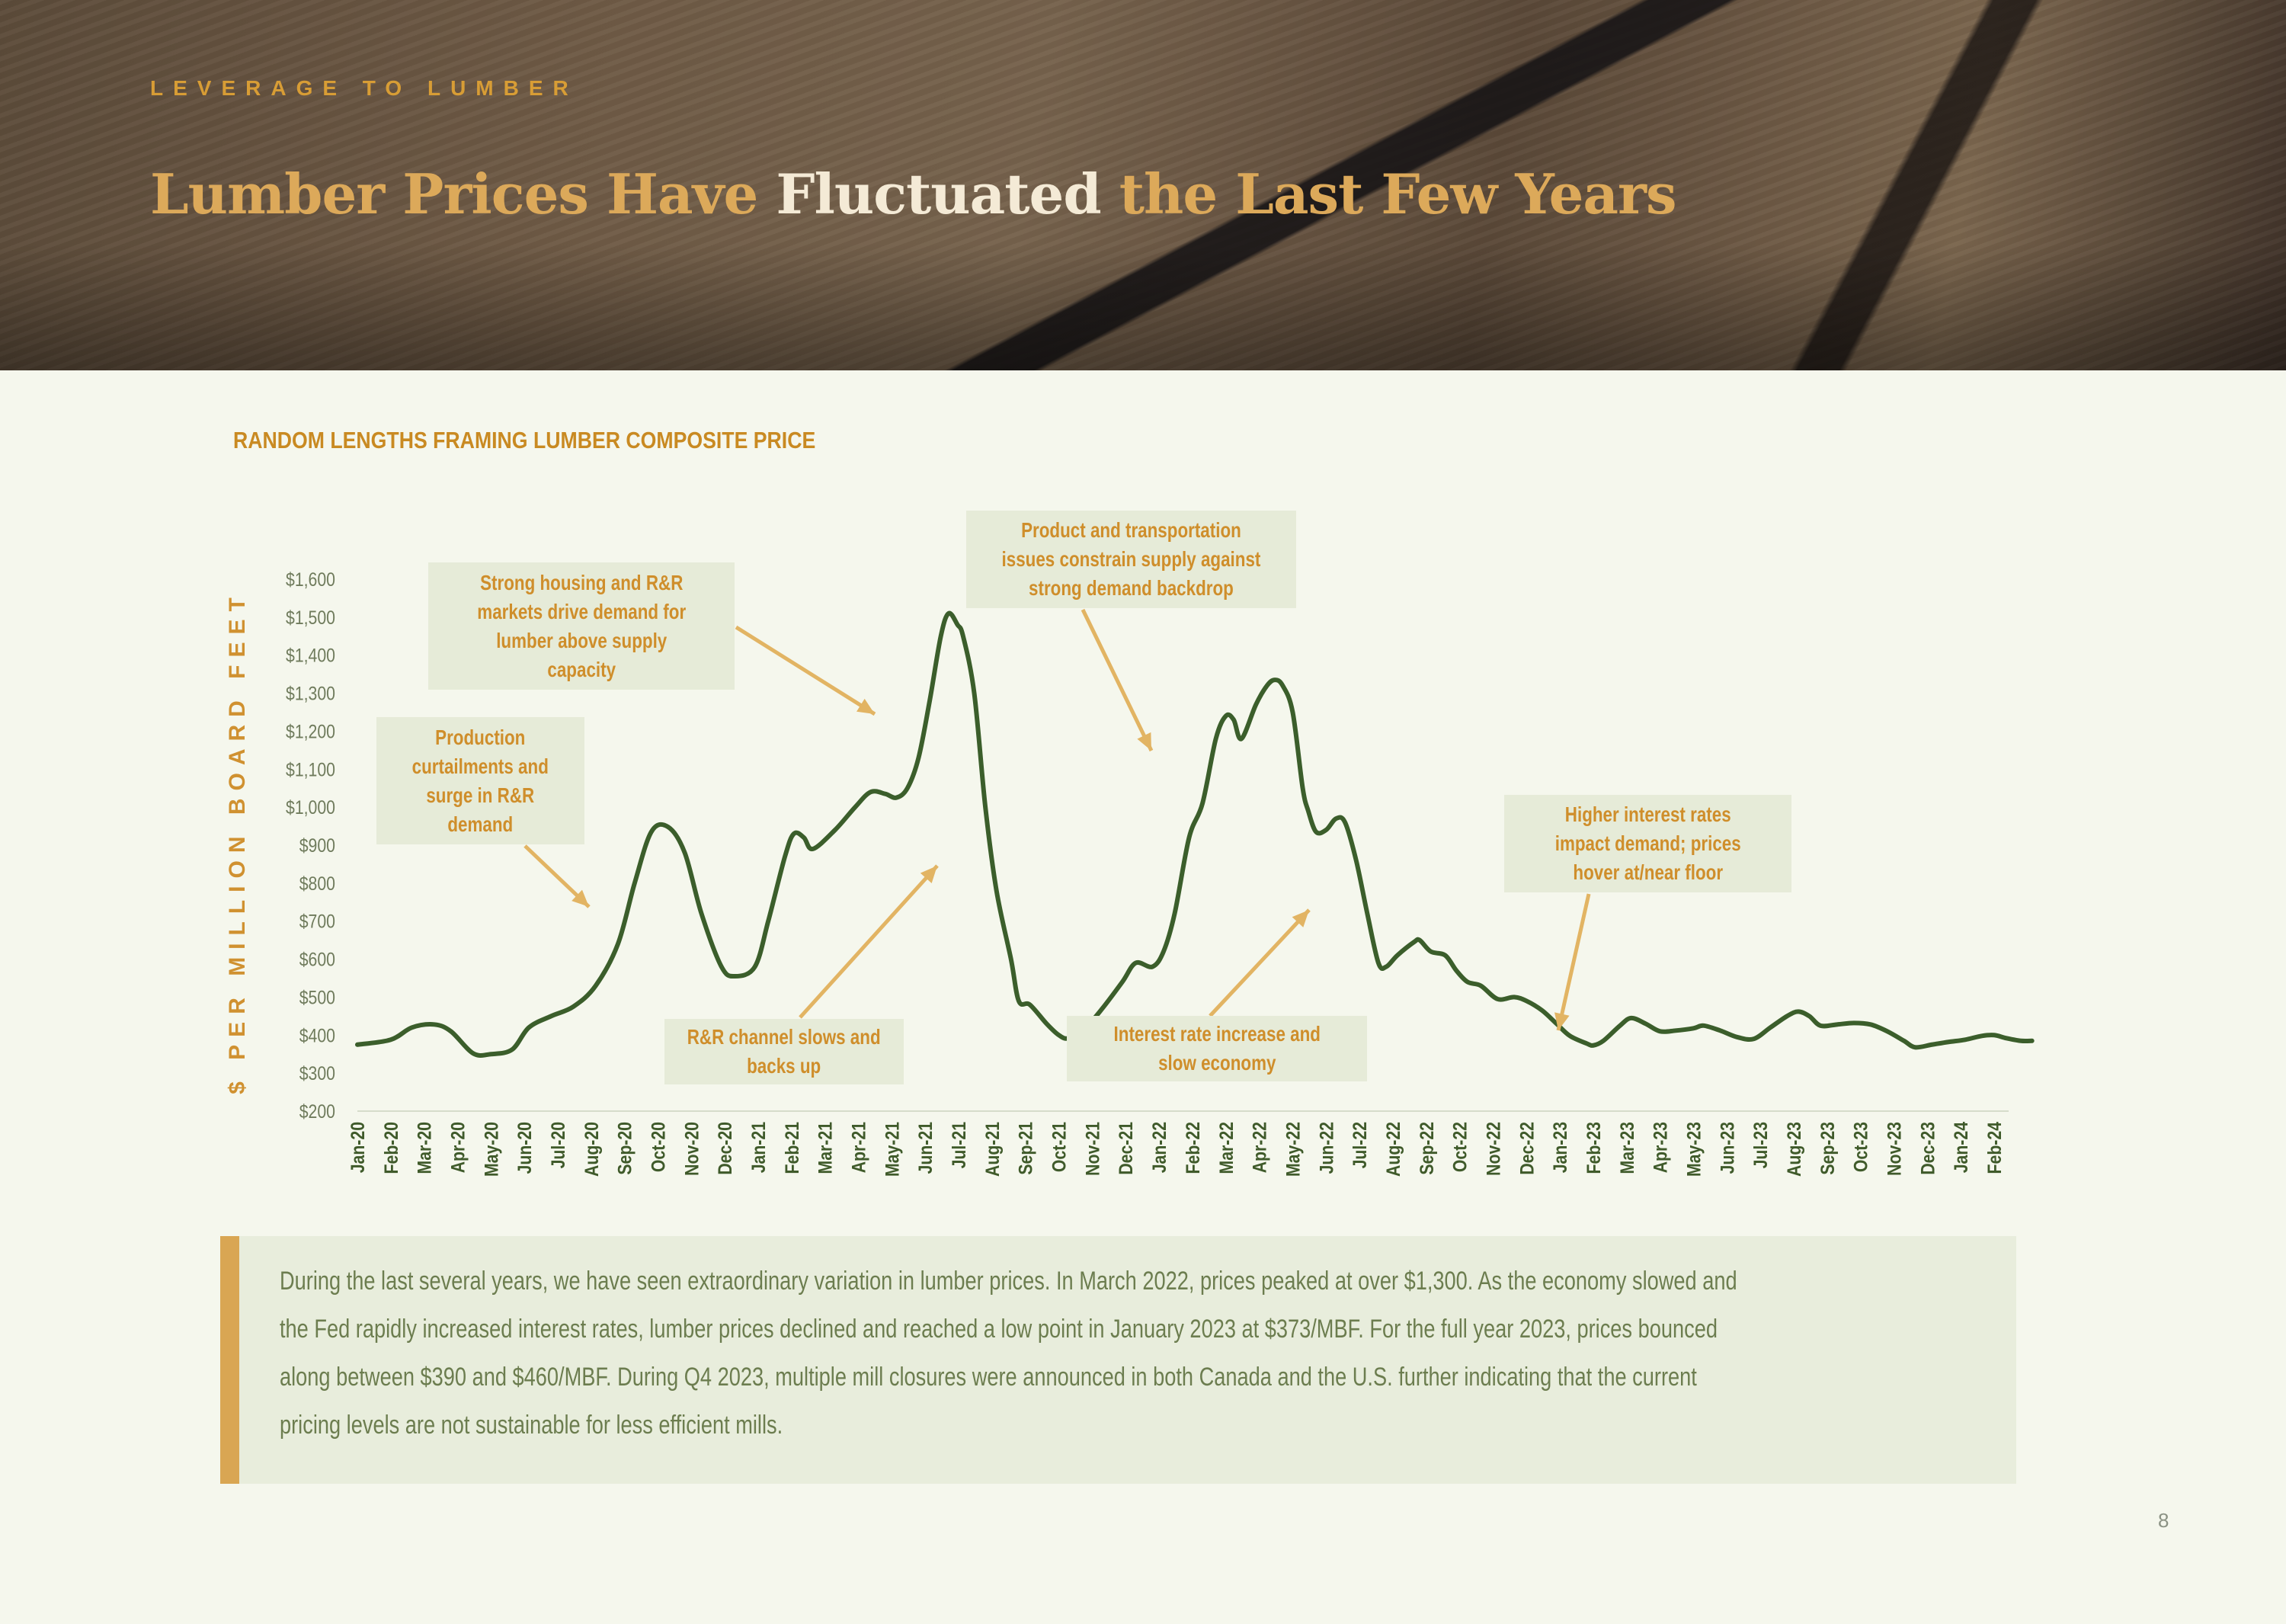 Image resolution: width=2286 pixels, height=1624 pixels. What do you see at coordinates (1460, 1147) in the screenshot?
I see `x-tick-label: Oct-22` at bounding box center [1460, 1147].